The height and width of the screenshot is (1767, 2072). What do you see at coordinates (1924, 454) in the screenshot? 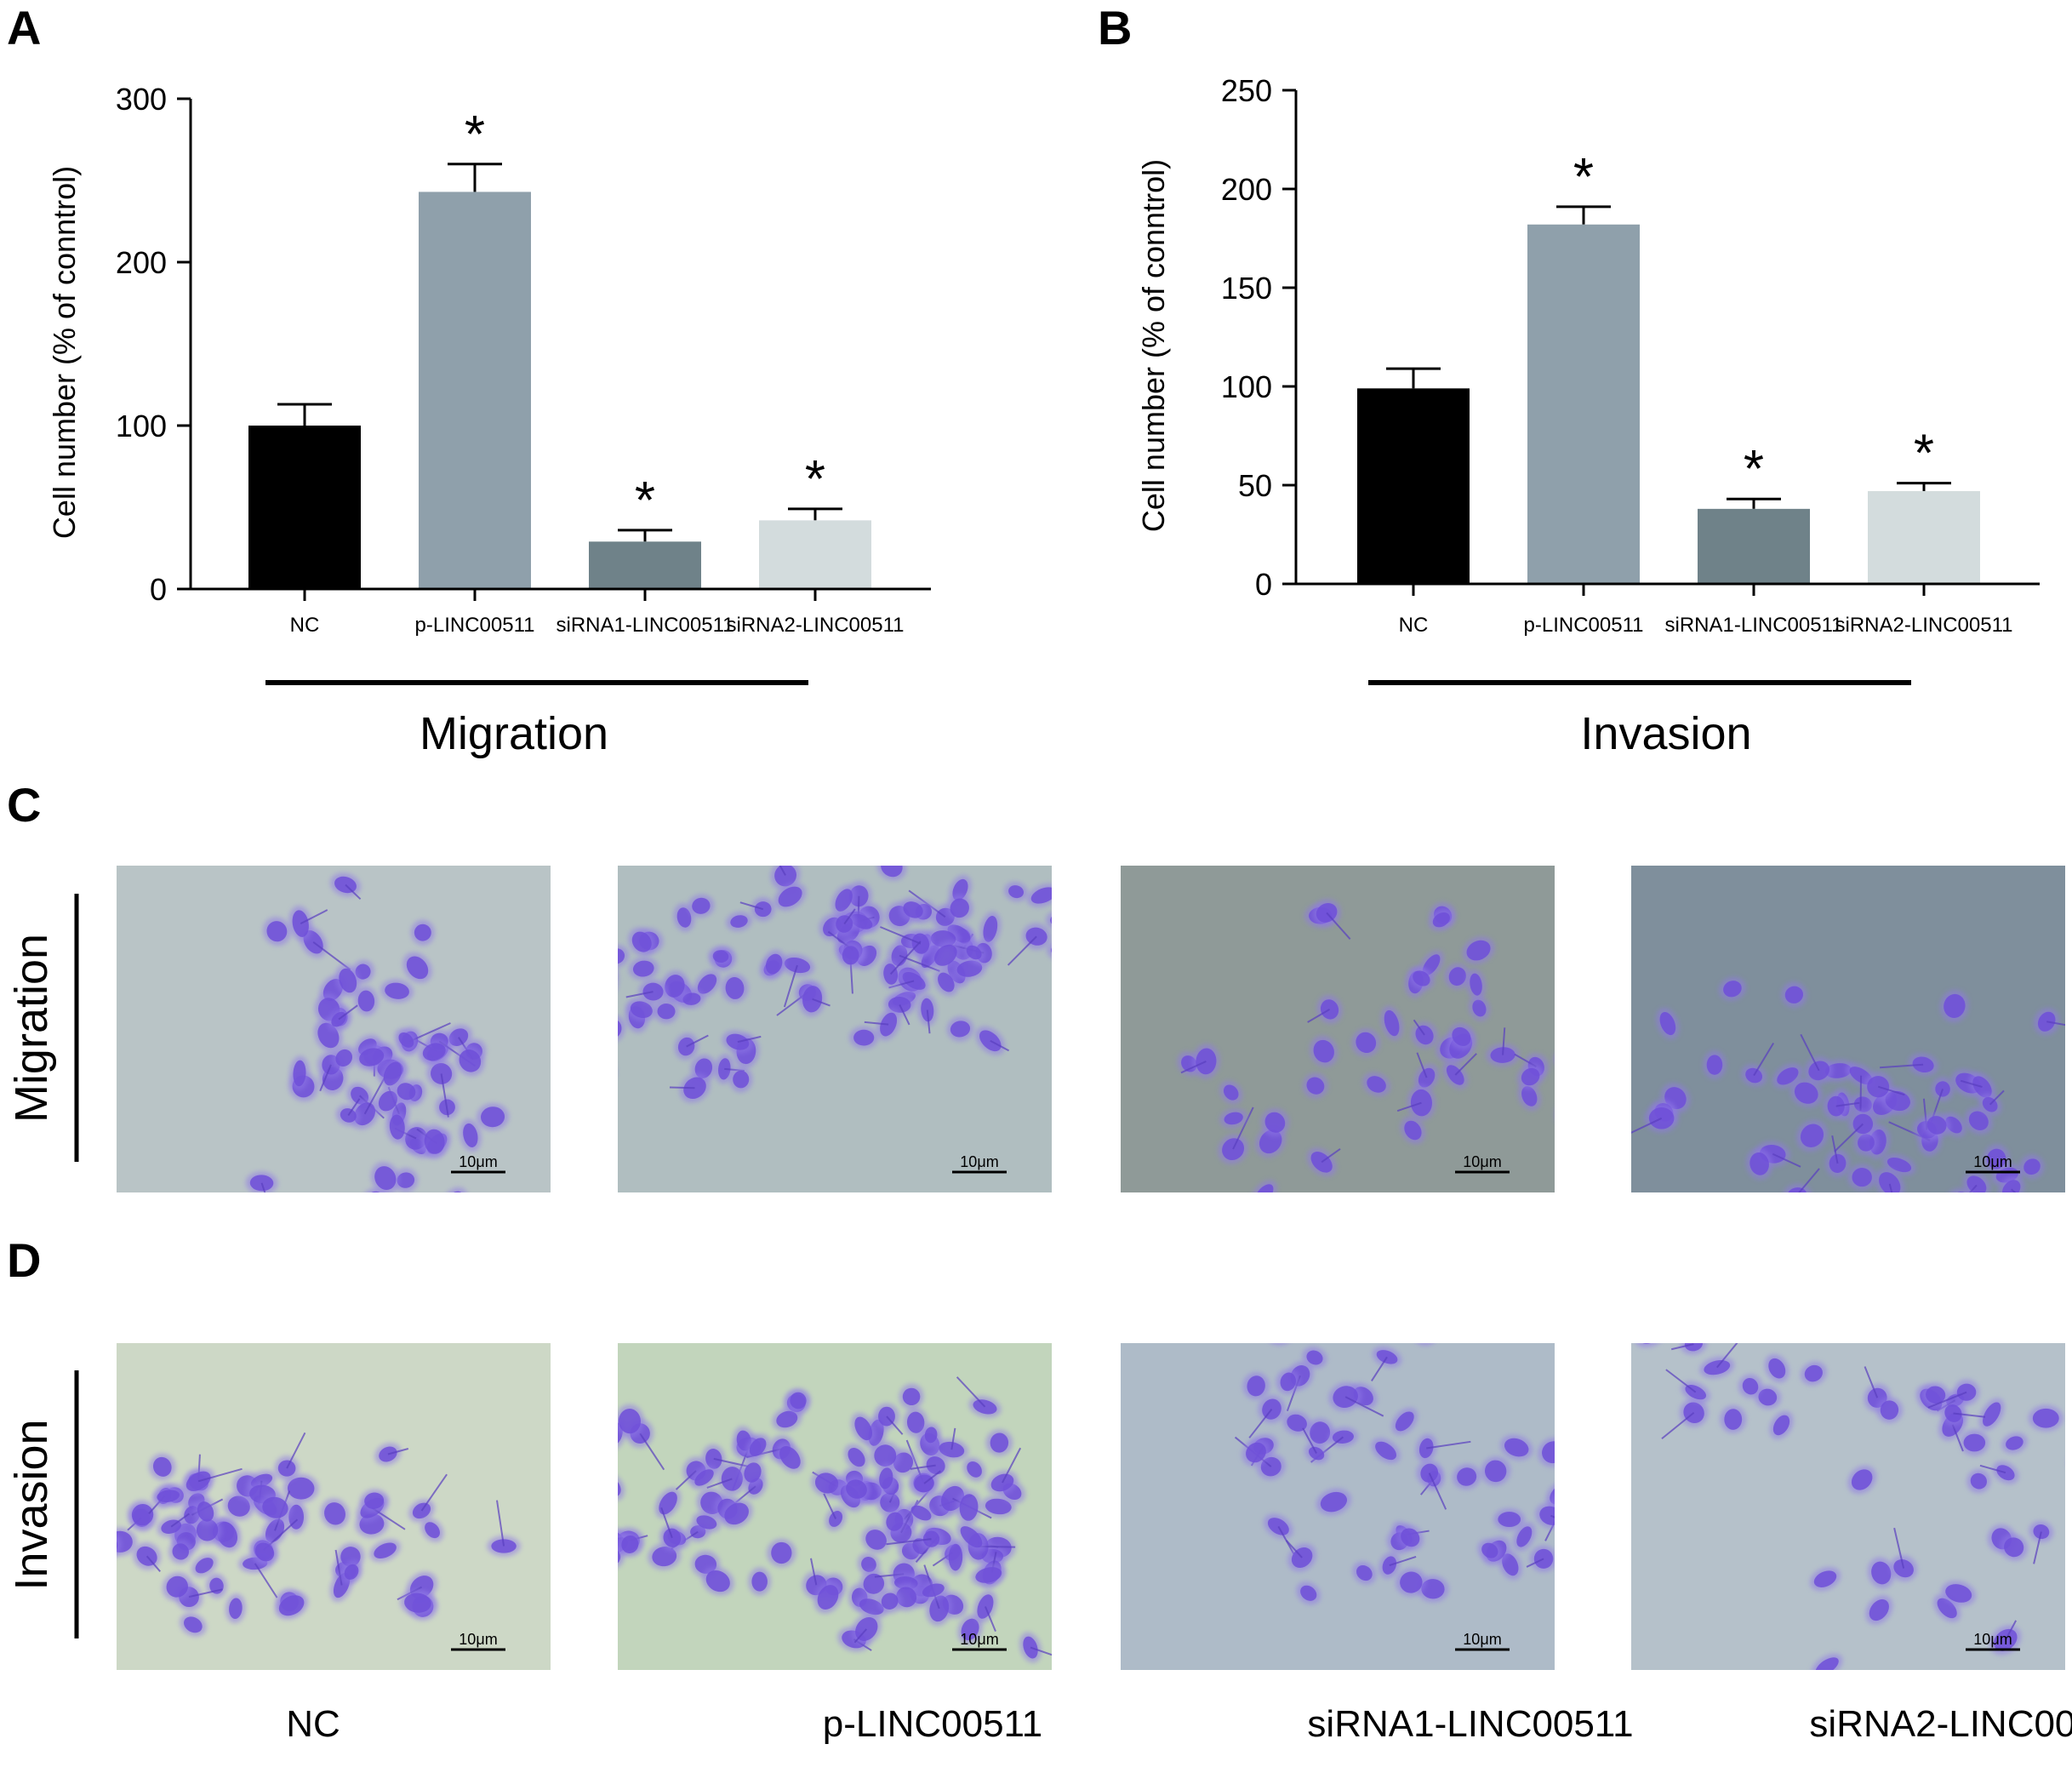
I see `significance-b-sirna2-linc00511: *` at bounding box center [1924, 454].